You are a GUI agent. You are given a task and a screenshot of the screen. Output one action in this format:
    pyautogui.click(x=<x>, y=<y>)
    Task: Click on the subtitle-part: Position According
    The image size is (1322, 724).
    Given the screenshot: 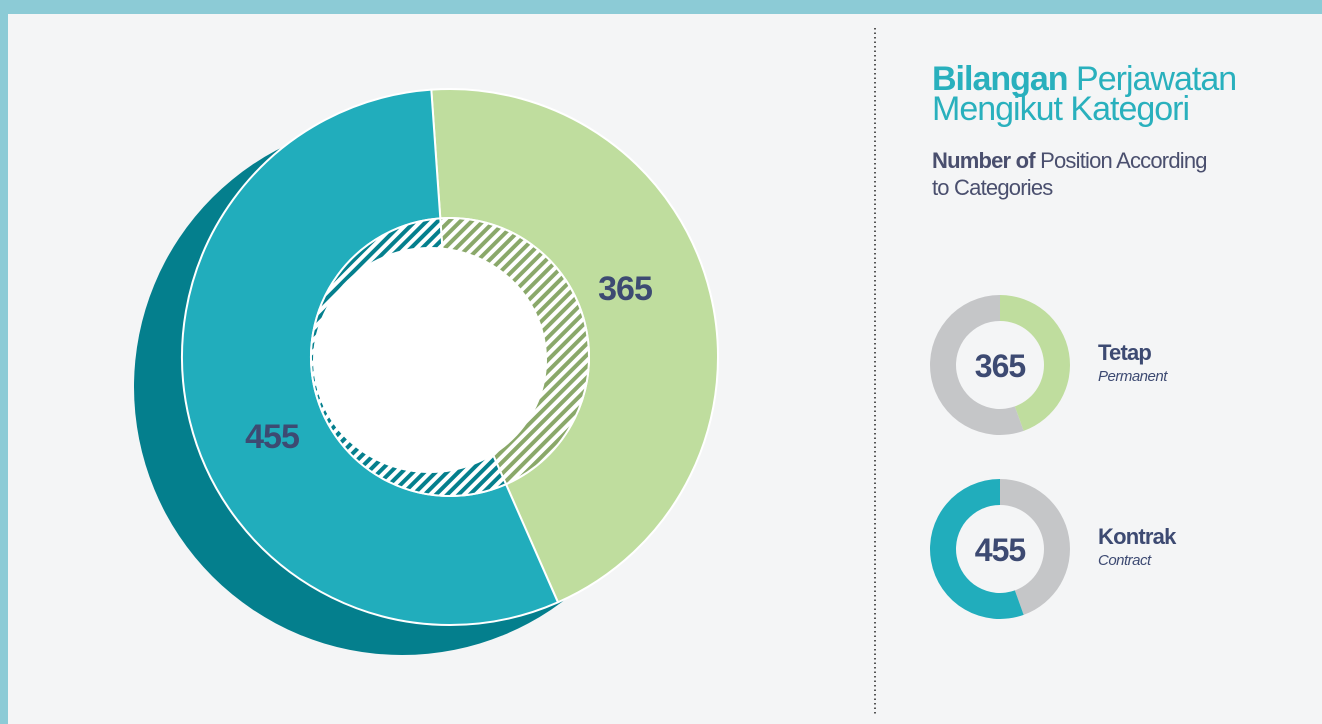 What is the action you would take?
    pyautogui.click(x=1123, y=160)
    